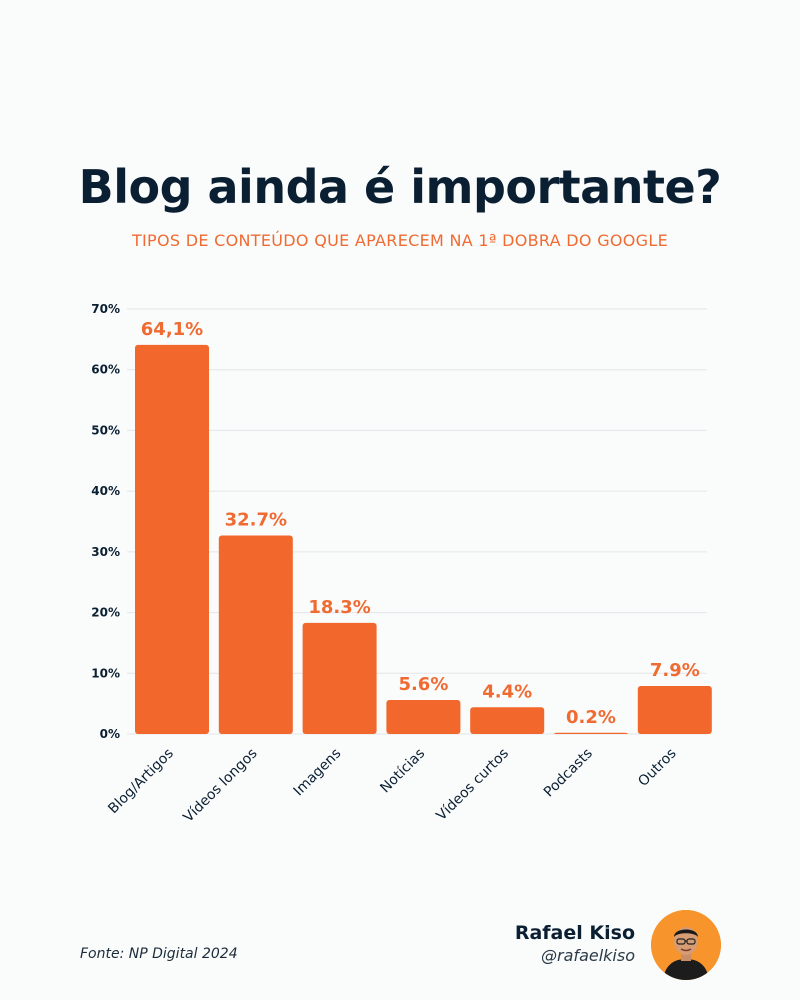 Image resolution: width=800 pixels, height=1000 pixels. I want to click on x-tick-label: Blog/Artigos, so click(141, 782).